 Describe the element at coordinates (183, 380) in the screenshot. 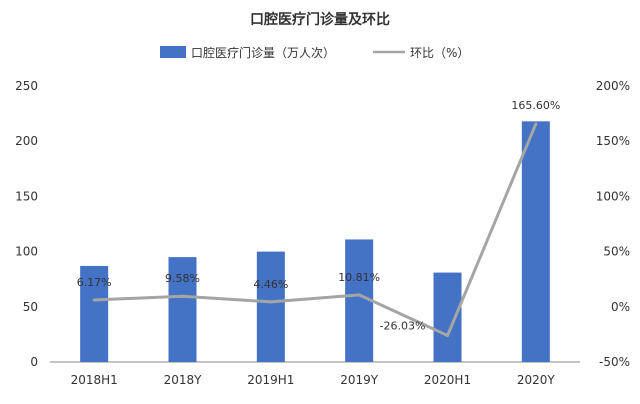

I see `x-tick-label: 2018Y` at that location.